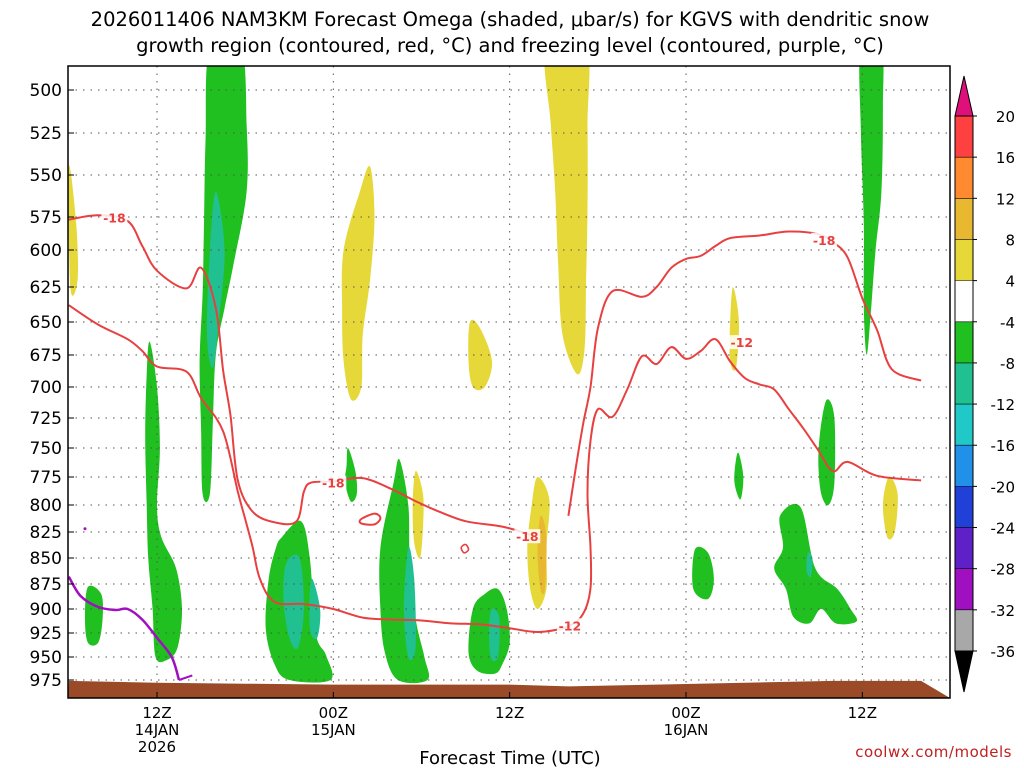 This screenshot has width=1024, height=768. Describe the element at coordinates (964, 96) in the screenshot. I see `colorbar-top-triangle` at that location.